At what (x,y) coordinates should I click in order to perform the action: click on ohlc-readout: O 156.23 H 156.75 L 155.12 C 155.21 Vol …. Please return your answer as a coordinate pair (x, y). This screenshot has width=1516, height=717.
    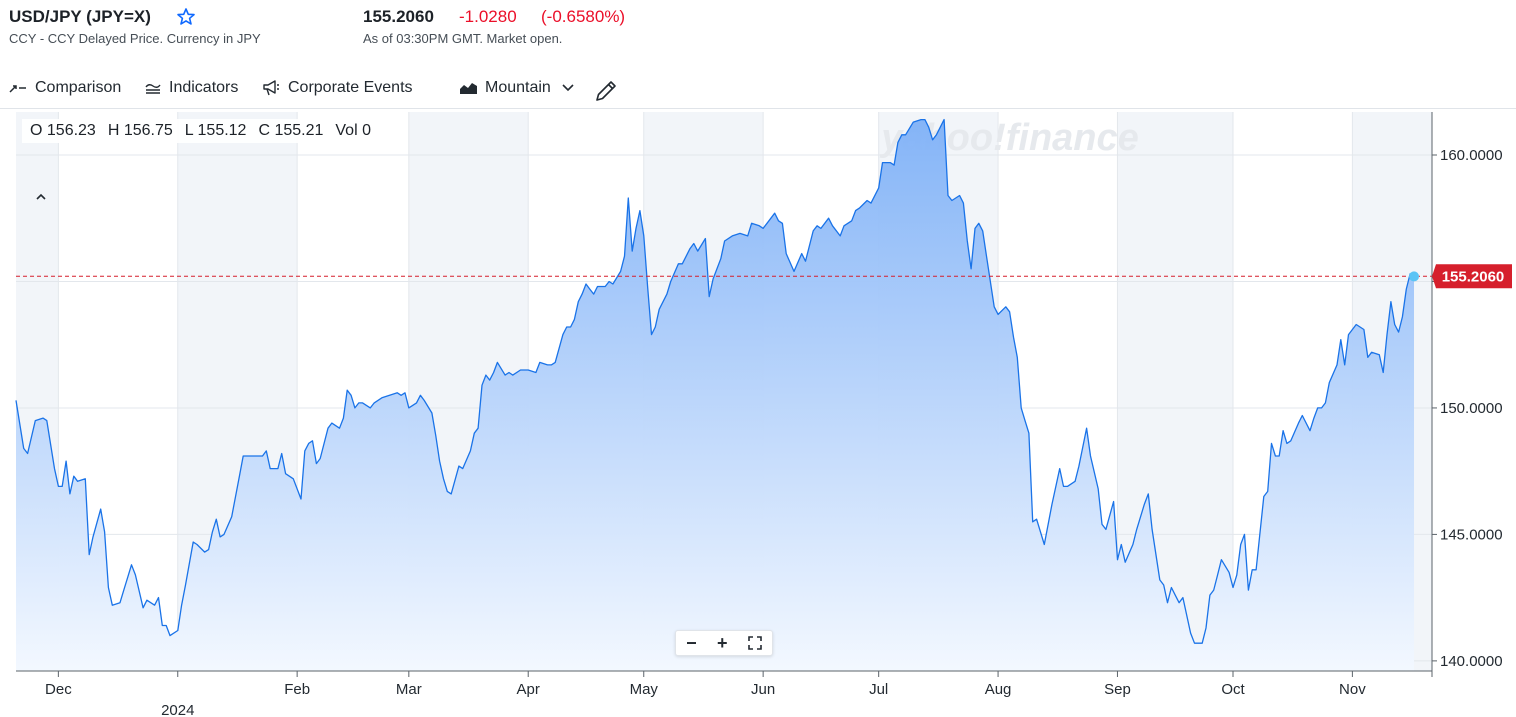
    Looking at the image, I should click on (200, 131).